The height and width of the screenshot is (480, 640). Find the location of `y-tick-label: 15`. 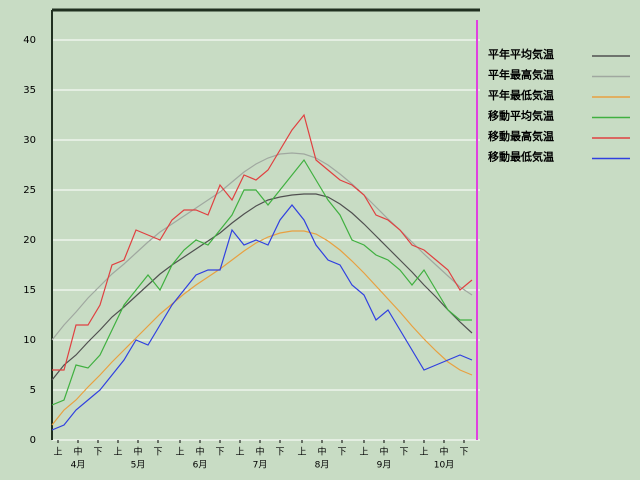

y-tick-label: 15 is located at coordinates (29, 290).